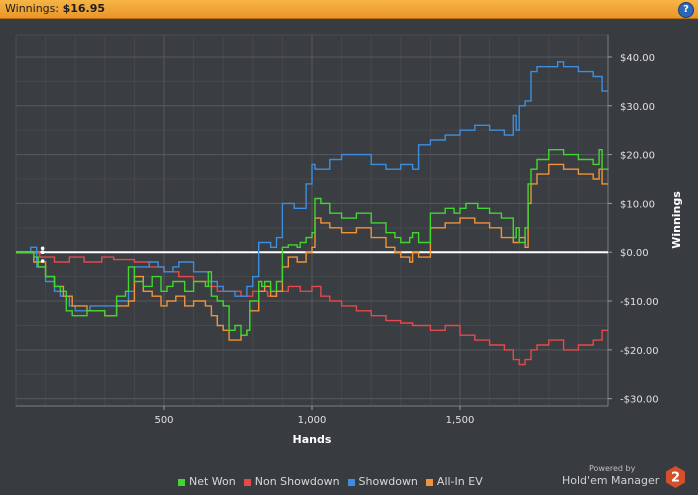  I want to click on y-tick-label: $30.00, so click(637, 107).